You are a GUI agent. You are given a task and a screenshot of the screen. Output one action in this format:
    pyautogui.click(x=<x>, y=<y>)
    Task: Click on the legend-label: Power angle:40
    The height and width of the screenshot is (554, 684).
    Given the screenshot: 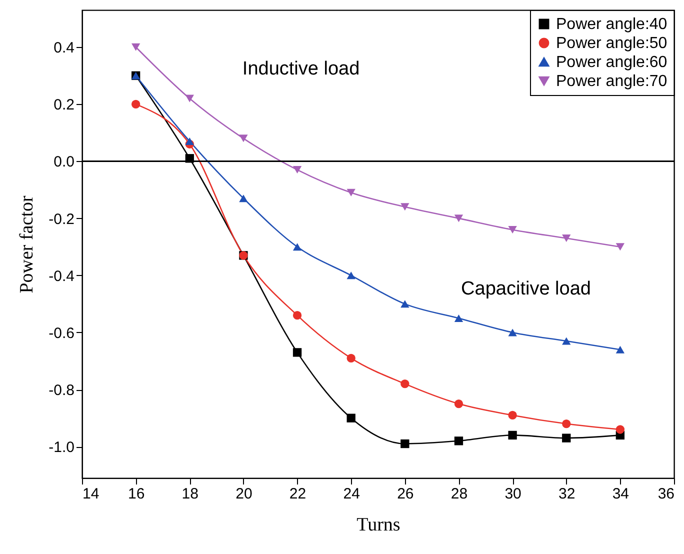 What is the action you would take?
    pyautogui.click(x=612, y=24)
    